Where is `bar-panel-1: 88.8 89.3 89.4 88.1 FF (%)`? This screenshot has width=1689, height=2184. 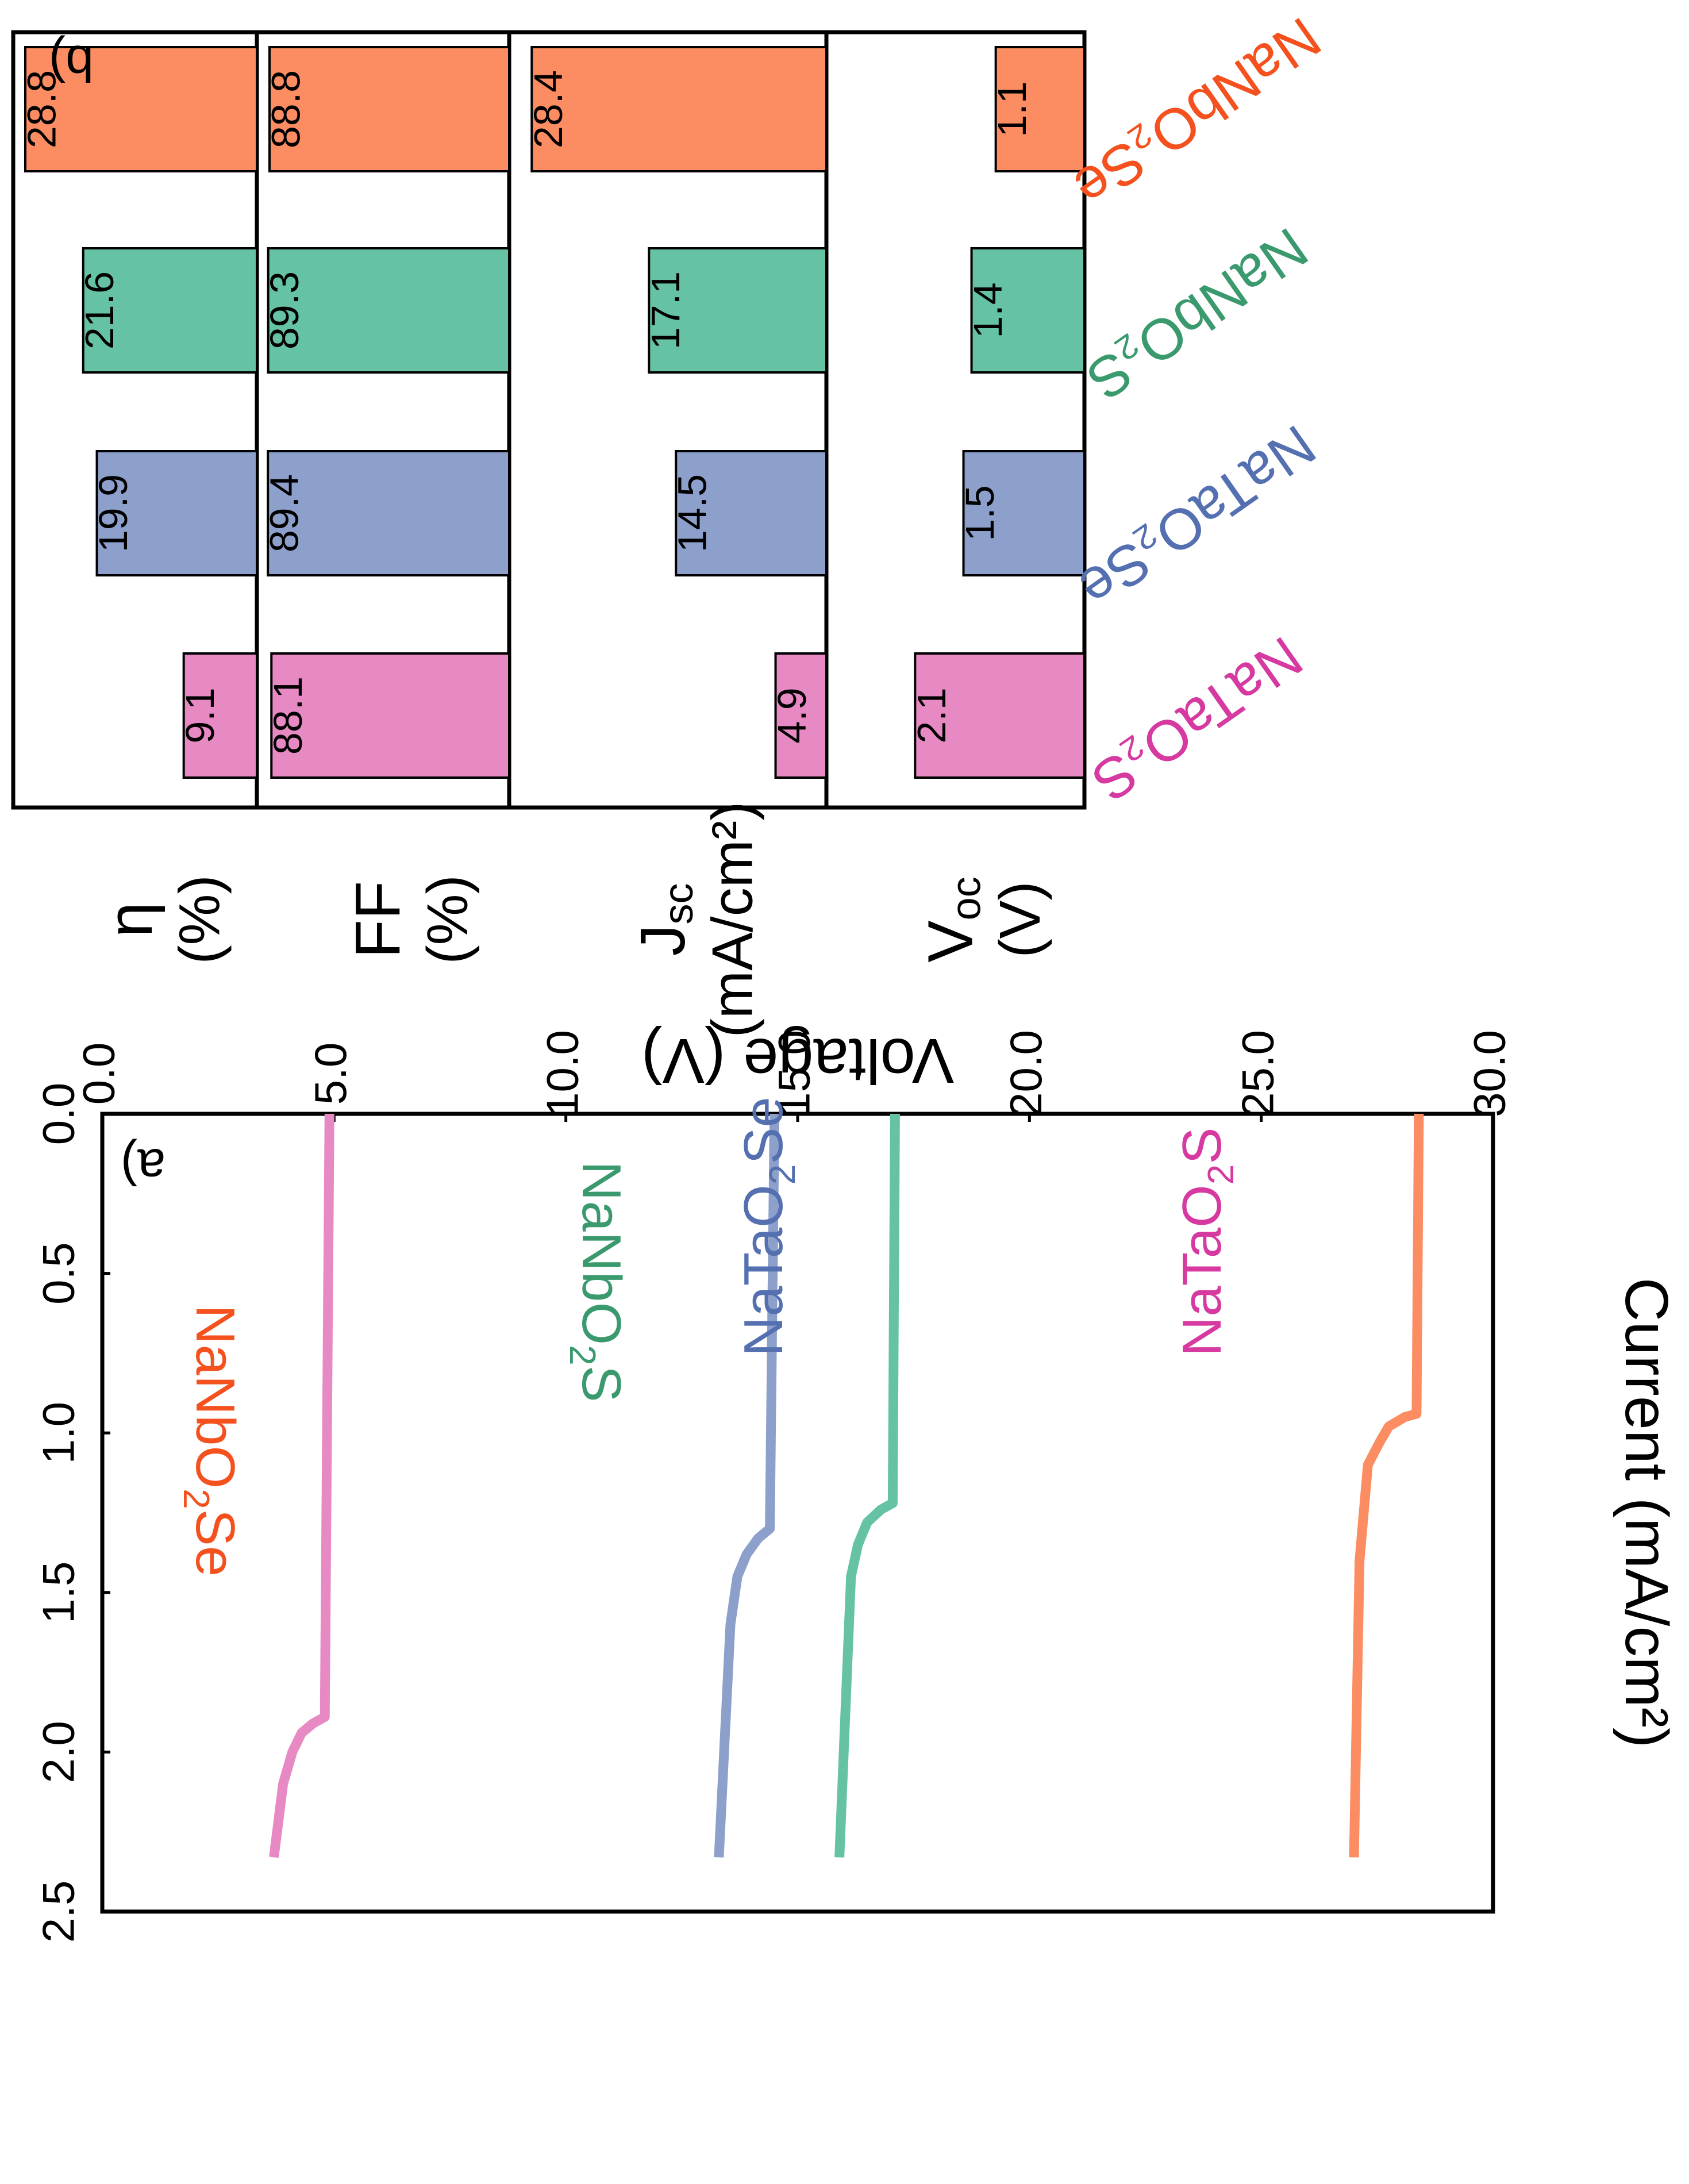
bar-panel-1: 88.8 89.3 89.4 88.1 FF (%) is located at coordinates (383, 497).